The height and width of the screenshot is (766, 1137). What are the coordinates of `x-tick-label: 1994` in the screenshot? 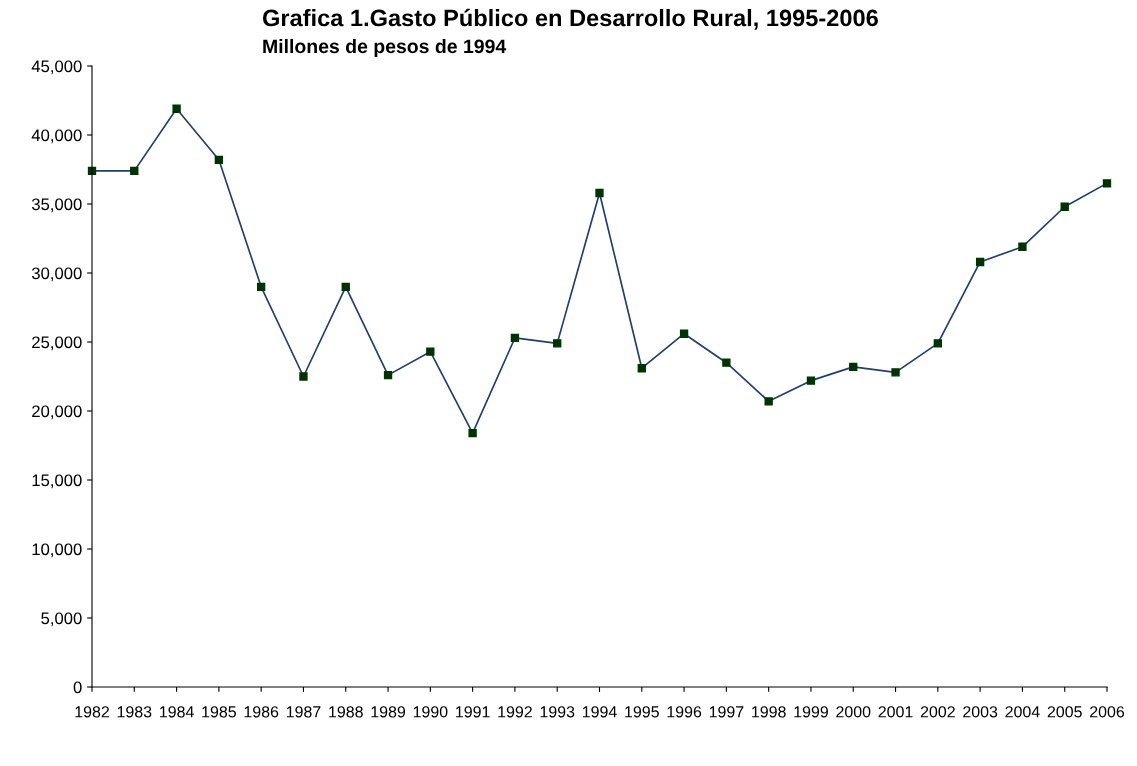 It's located at (599, 712).